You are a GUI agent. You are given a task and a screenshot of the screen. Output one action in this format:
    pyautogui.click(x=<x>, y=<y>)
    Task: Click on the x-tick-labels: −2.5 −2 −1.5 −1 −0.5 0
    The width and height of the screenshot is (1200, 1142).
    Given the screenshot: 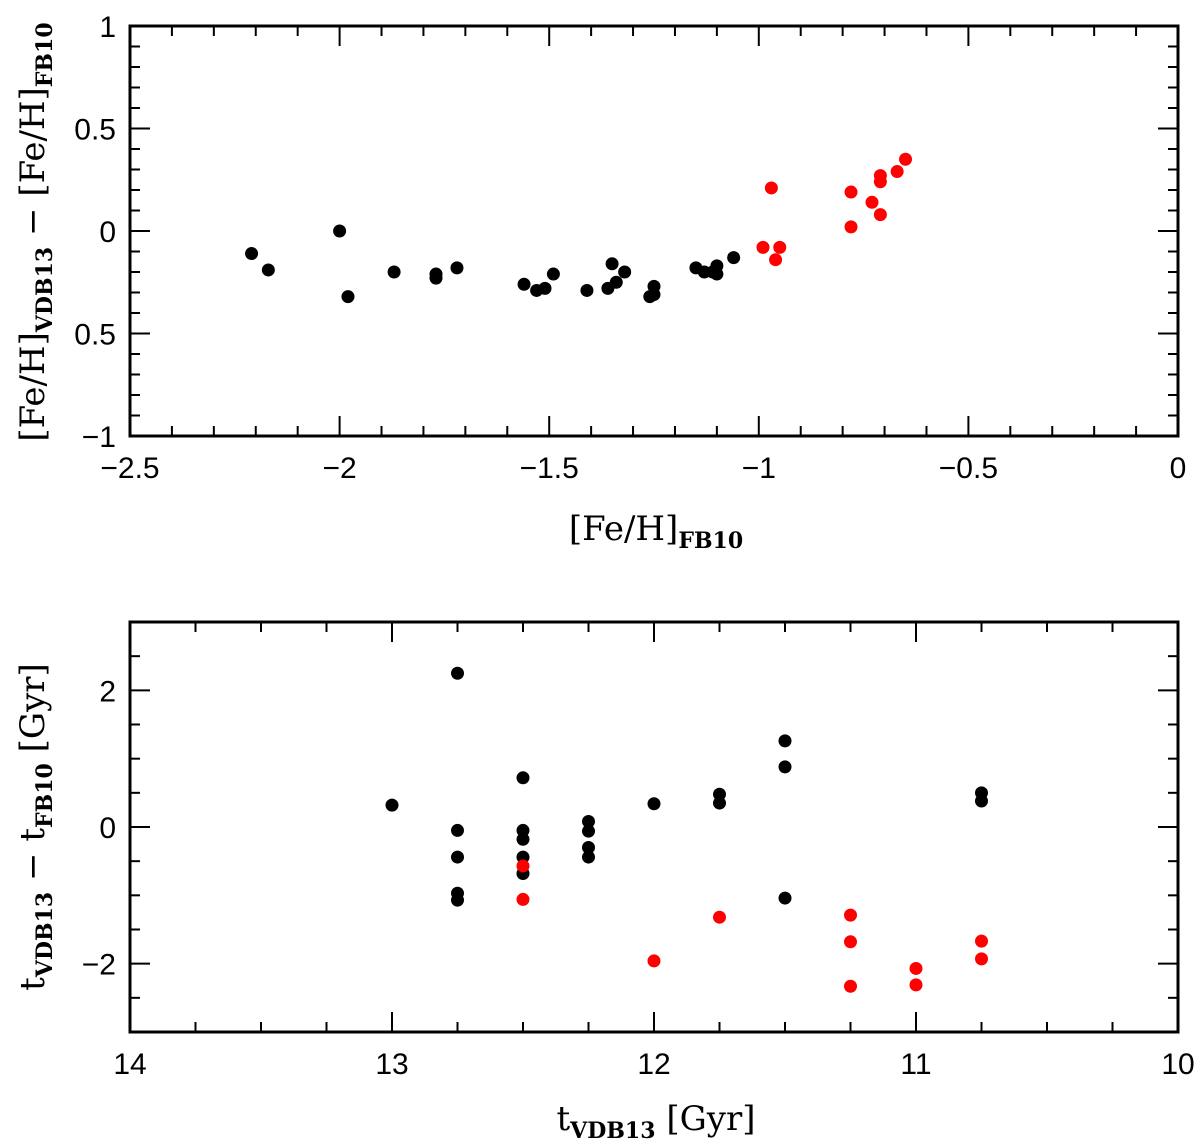 What is the action you would take?
    pyautogui.click(x=643, y=468)
    